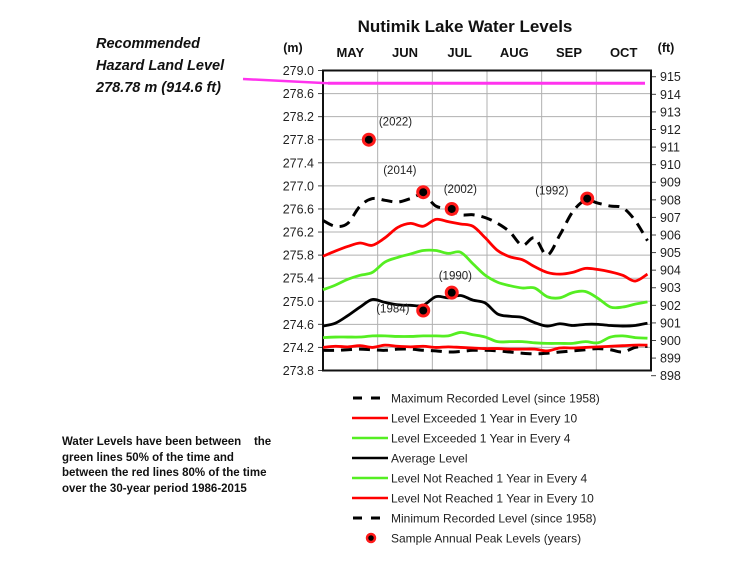  Describe the element at coordinates (670, 235) in the screenshot. I see `right-tick-label: 906` at that location.